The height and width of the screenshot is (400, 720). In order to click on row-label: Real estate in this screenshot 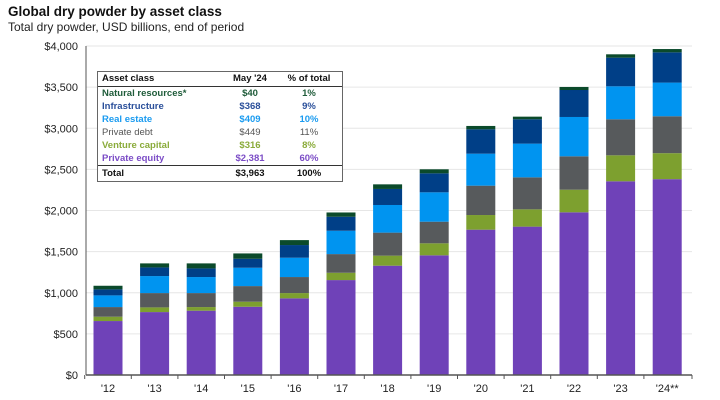, I will do `click(127, 119)`.